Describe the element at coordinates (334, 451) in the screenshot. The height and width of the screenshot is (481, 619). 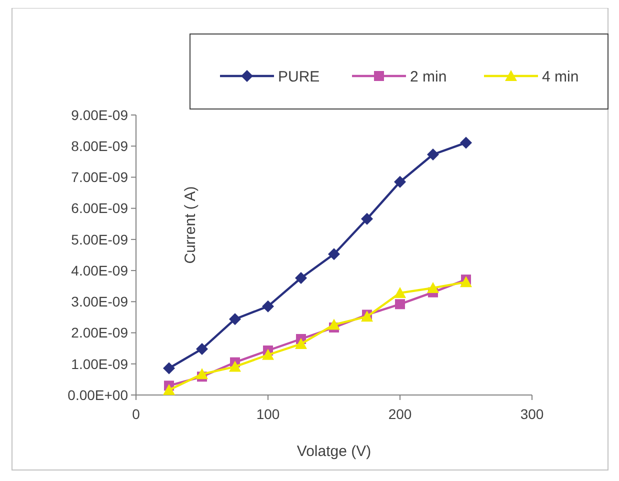
I see `x-axis-title: Volatge (V)` at that location.